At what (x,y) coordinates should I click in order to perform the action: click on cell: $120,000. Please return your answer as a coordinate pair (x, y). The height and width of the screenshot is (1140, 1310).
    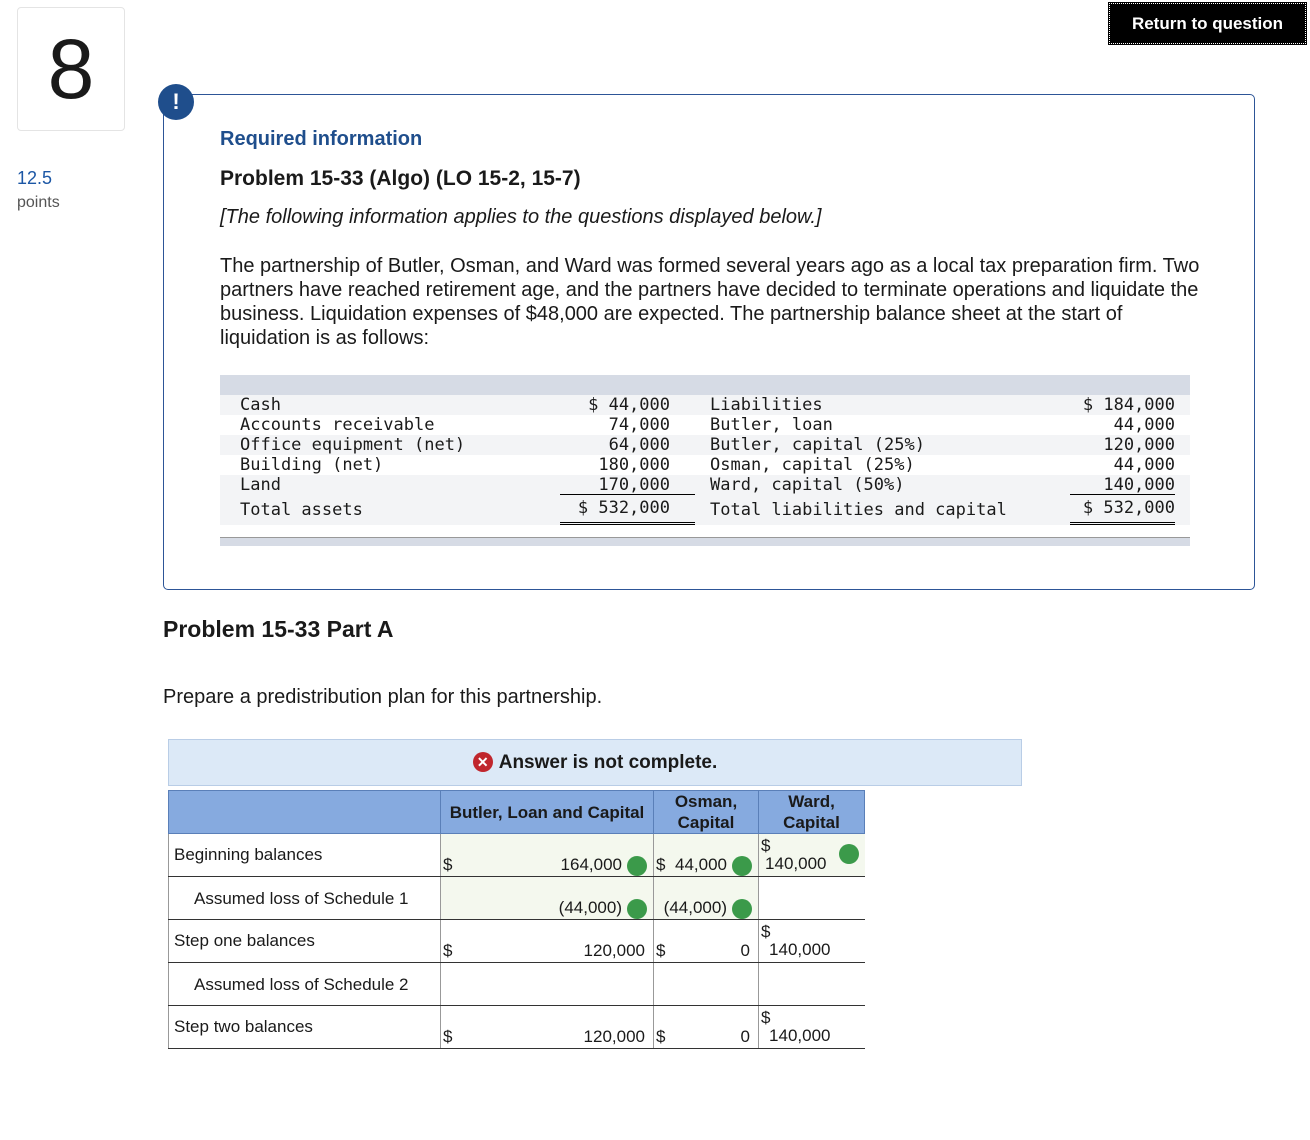
    Looking at the image, I should click on (547, 1027).